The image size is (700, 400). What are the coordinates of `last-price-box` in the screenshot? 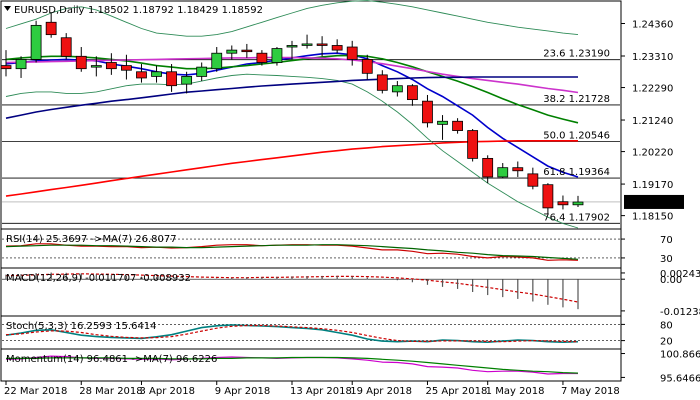 It's located at (654, 201).